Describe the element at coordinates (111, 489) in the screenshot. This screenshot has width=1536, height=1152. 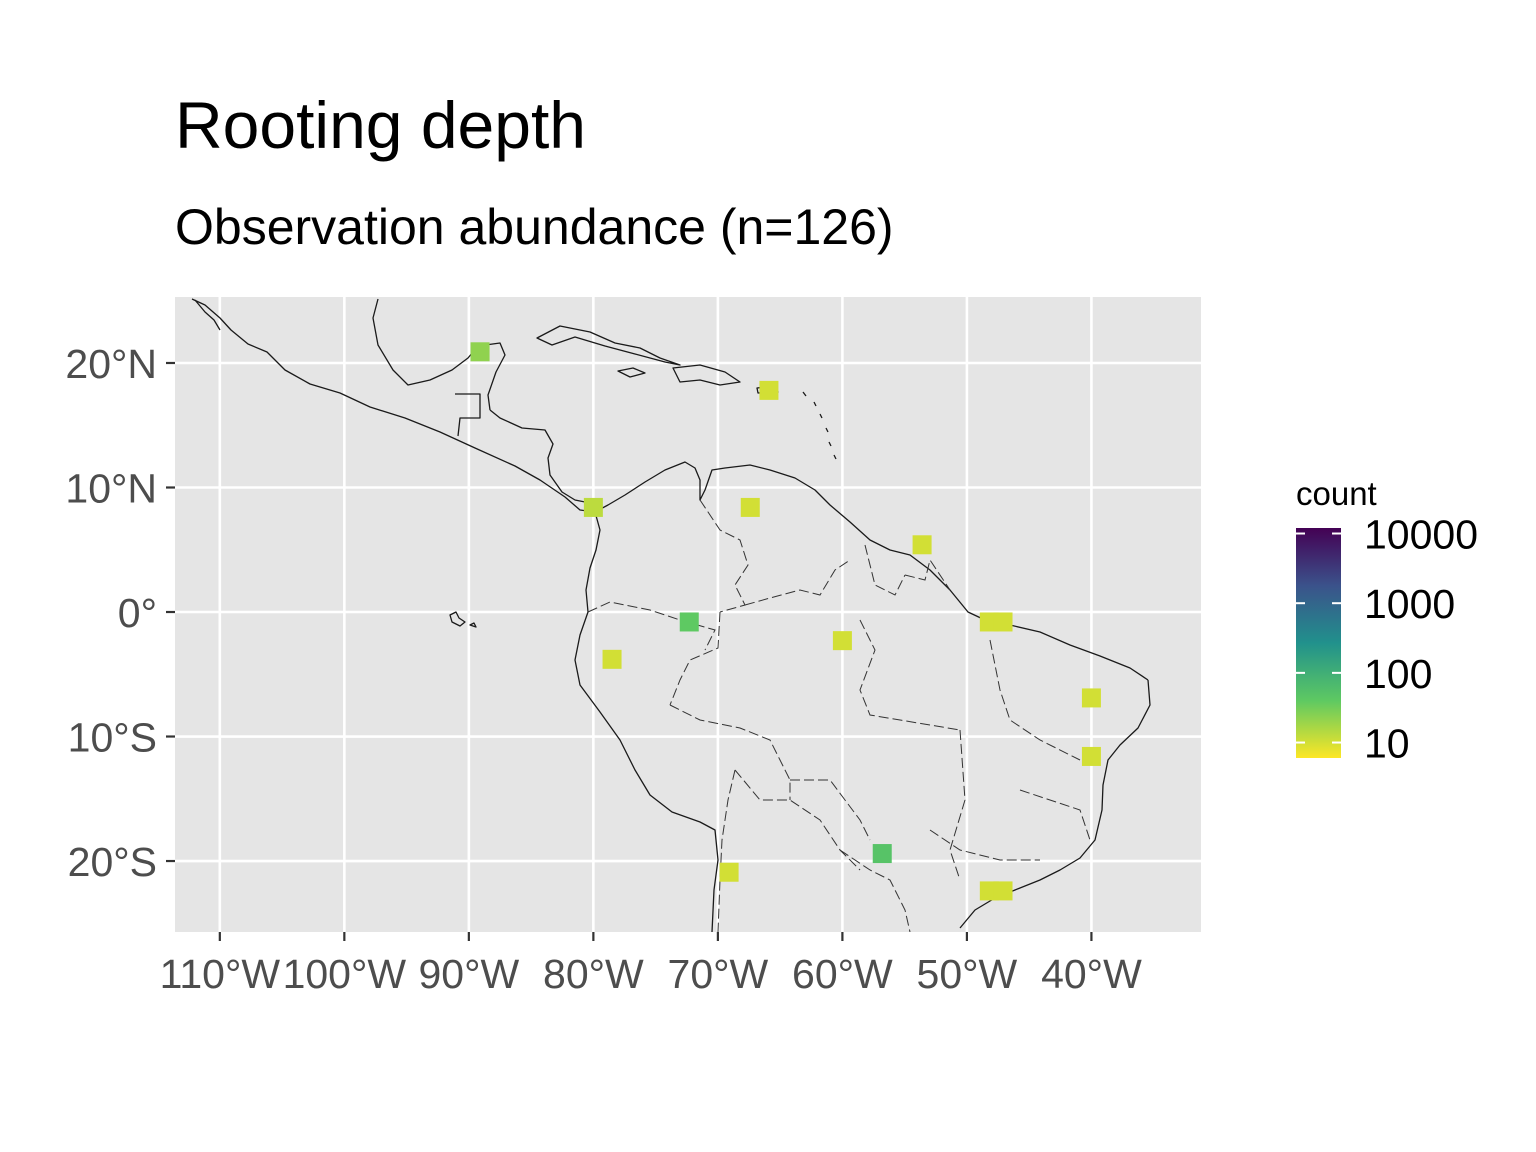
I see `y-tick-label: 10°N` at that location.